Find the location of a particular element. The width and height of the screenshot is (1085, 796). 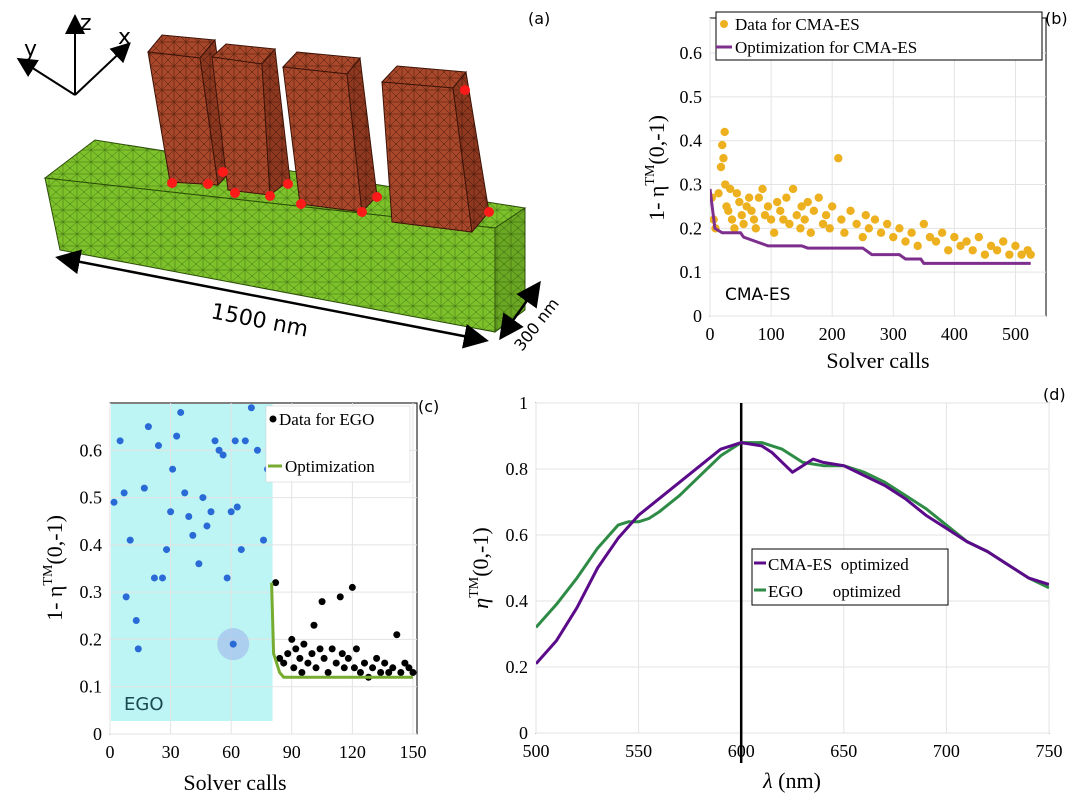

panel-b-xtick-label: 200 is located at coordinates (832, 334).